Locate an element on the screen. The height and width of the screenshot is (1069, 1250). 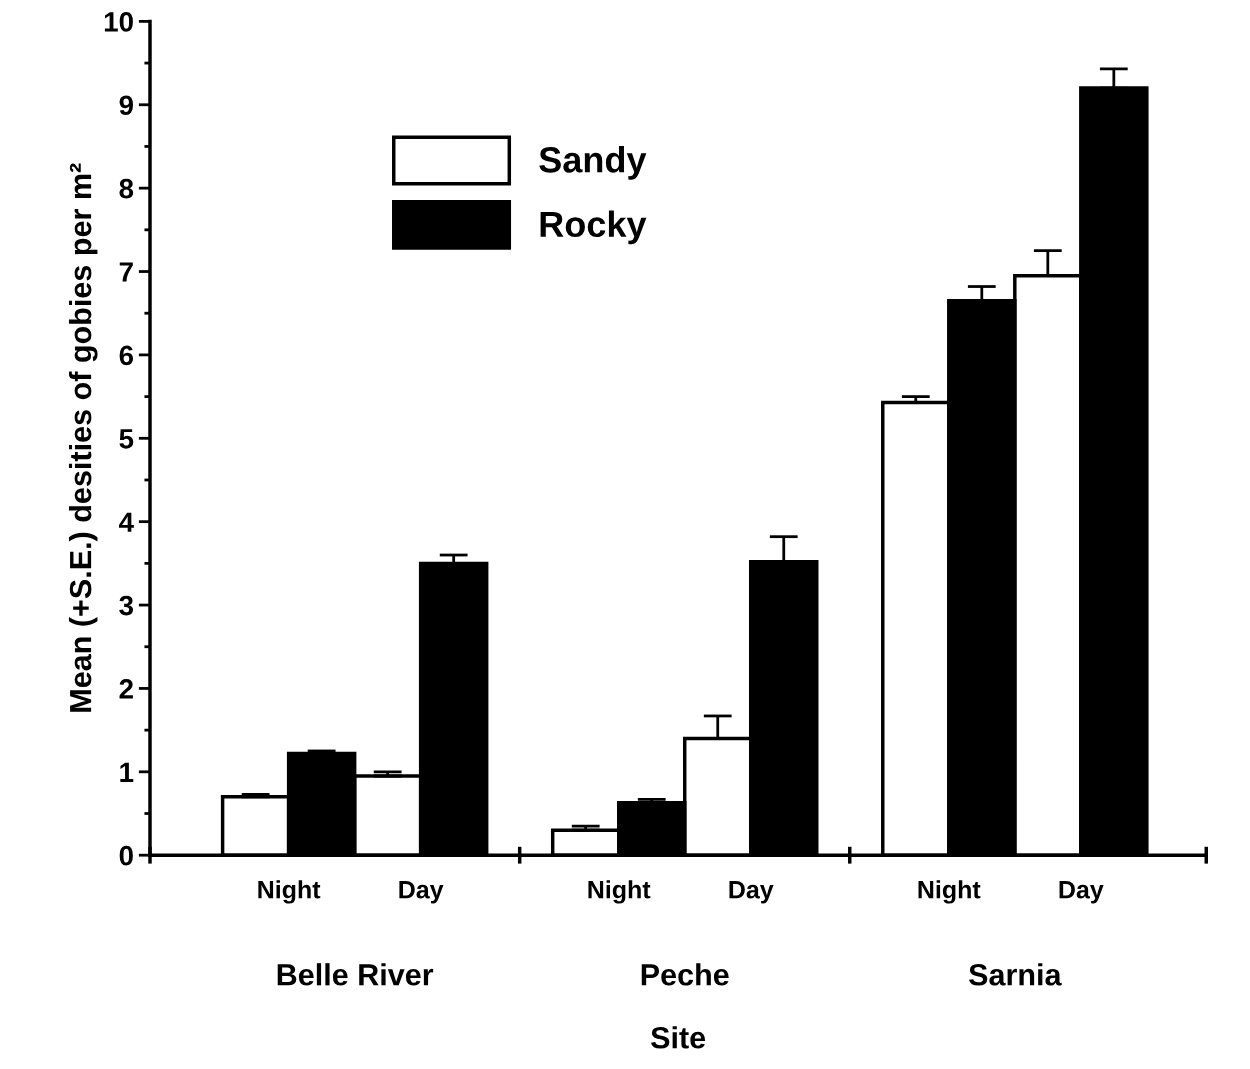
y-tick-label: 0 is located at coordinates (126, 855).